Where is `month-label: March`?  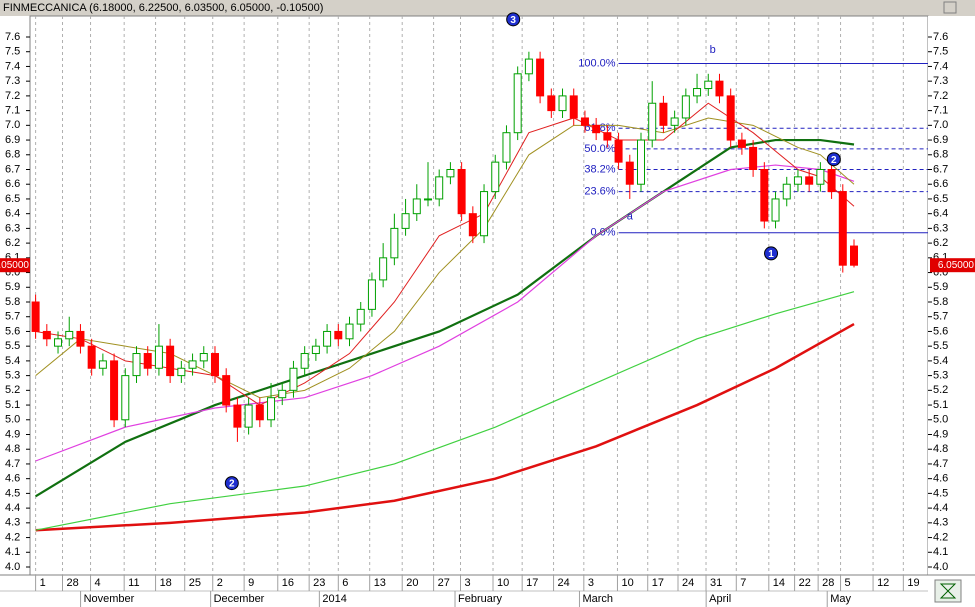 month-label: March is located at coordinates (597, 599).